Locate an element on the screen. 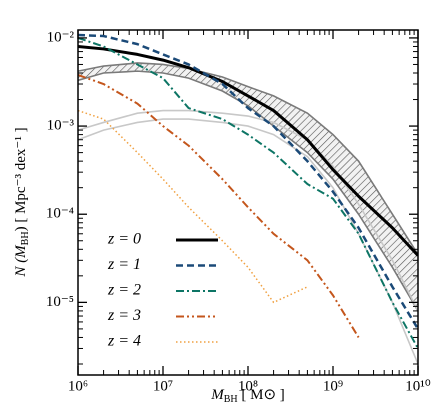 This screenshot has width=436, height=414. x-label-part: BH is located at coordinates (231, 399).